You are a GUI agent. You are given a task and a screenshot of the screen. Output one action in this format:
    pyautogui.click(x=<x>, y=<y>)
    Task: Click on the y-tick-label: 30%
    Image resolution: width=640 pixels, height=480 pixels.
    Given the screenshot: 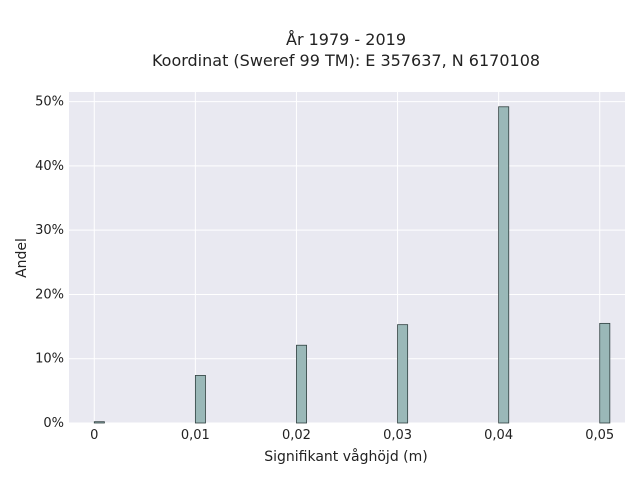 What is the action you would take?
    pyautogui.click(x=49, y=230)
    